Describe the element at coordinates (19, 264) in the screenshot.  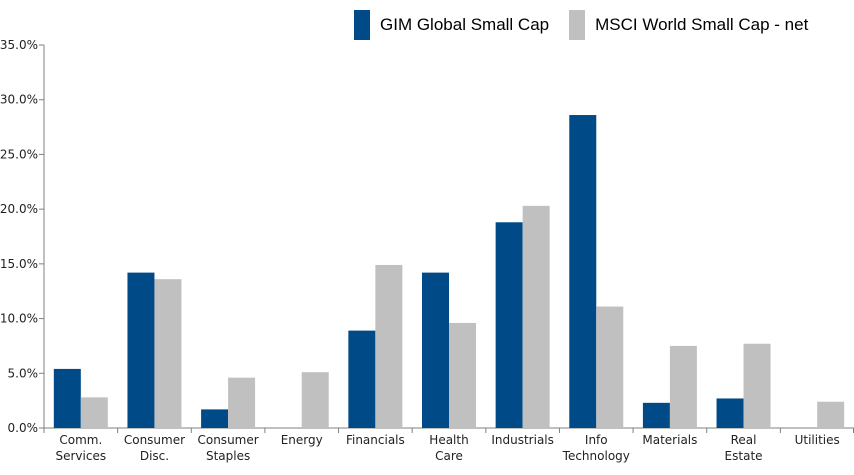
I see `y-tick-label: 15.0%` at that location.